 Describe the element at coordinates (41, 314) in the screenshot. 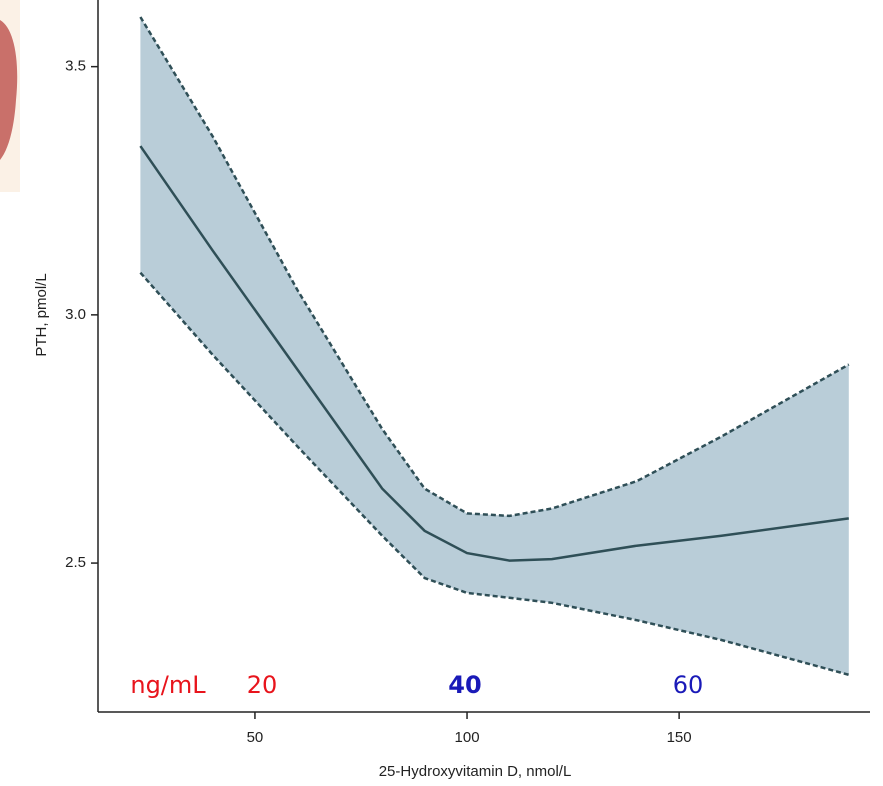

I see `y-axis-title: PTH, pmol/L` at that location.